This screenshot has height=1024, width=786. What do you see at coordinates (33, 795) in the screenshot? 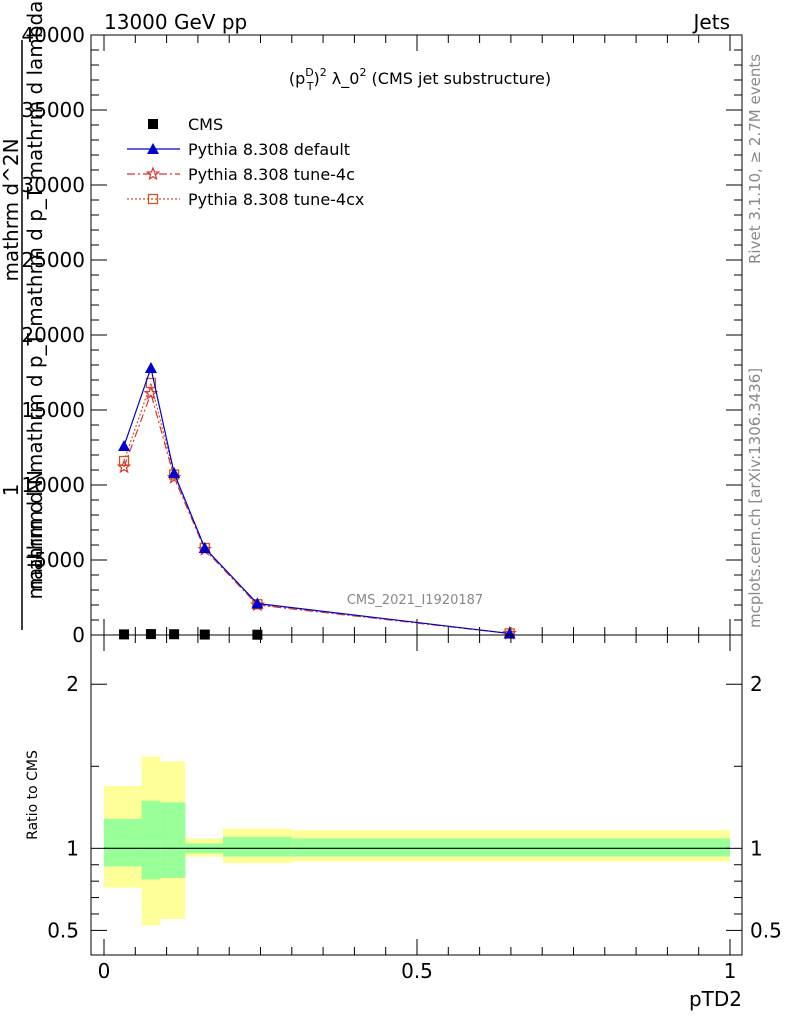
I see `ratio-y-axis-label: Ratio to CMS` at bounding box center [33, 795].